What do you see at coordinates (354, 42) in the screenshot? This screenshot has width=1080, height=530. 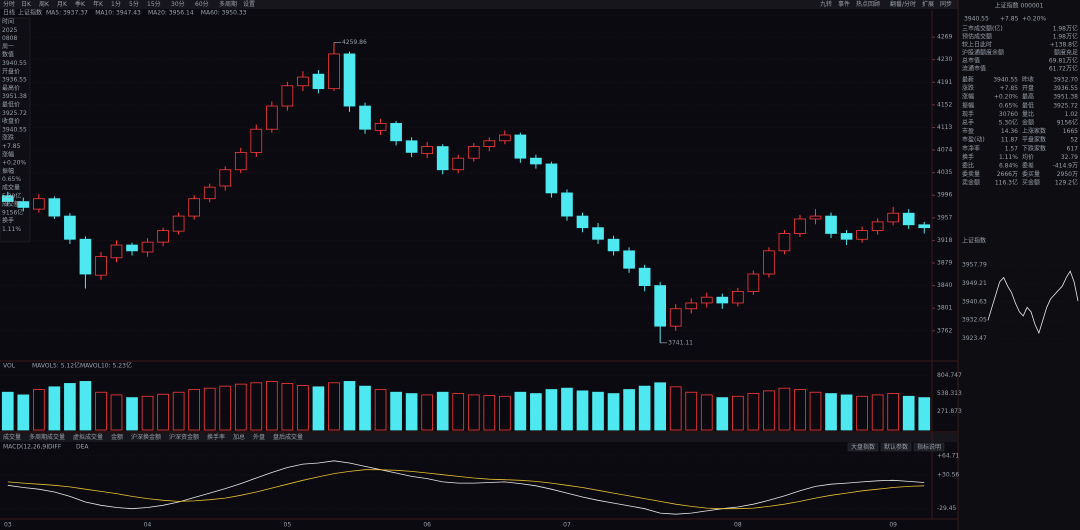 I see `high-annotation: 4259.86` at bounding box center [354, 42].